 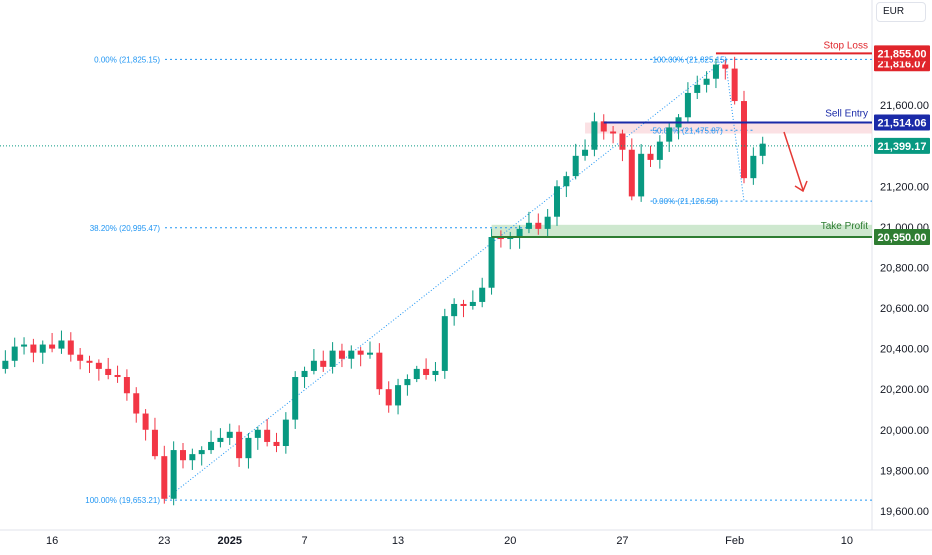 I want to click on take-profit-tag, so click(x=902, y=237).